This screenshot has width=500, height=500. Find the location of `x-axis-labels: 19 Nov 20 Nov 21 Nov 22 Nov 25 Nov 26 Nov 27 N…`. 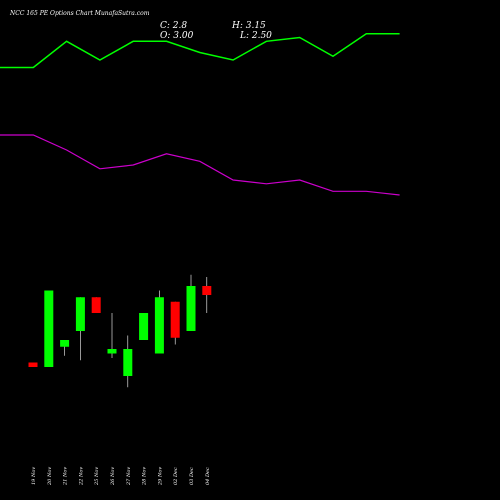

x-axis-labels: 19 Nov 20 Nov 21 Nov 22 Nov 25 Nov 26 Nov 27 N… is located at coordinates (121, 476).